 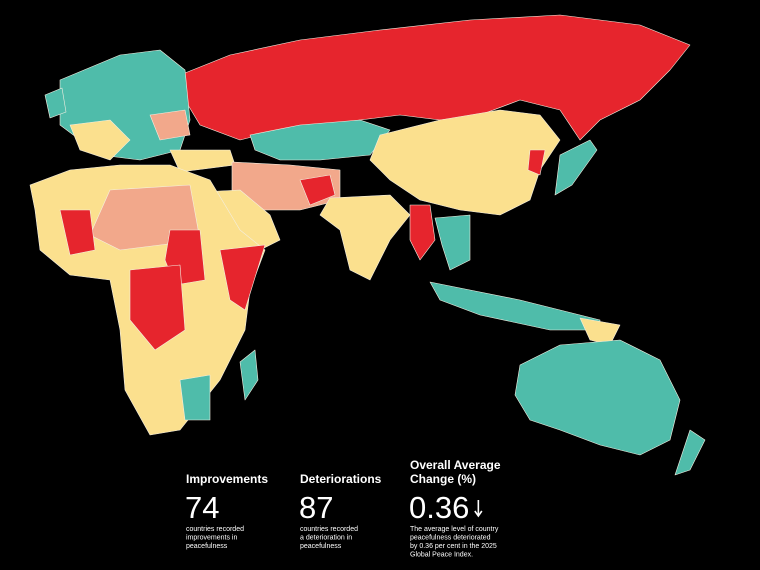 What do you see at coordinates (316, 507) in the screenshot?
I see `stat-value: 87` at bounding box center [316, 507].